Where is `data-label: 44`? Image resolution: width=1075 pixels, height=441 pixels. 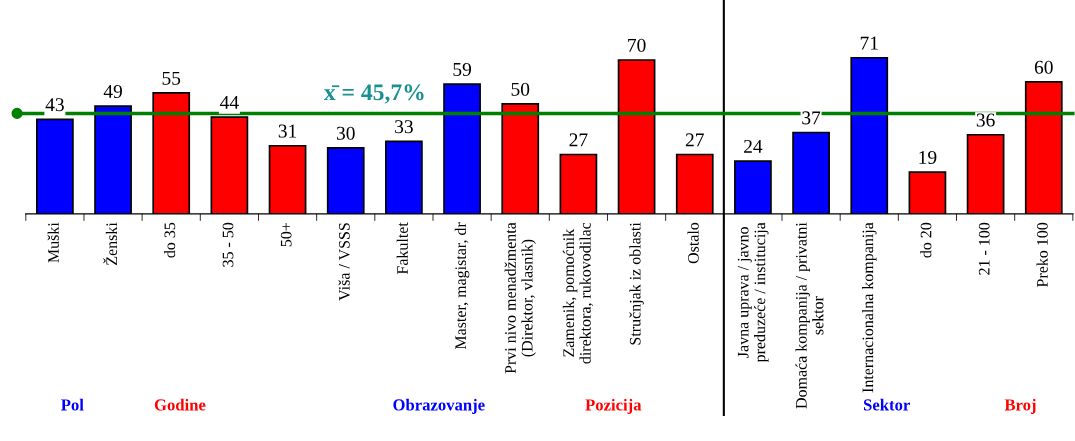
data-label: 44 is located at coordinates (229, 102).